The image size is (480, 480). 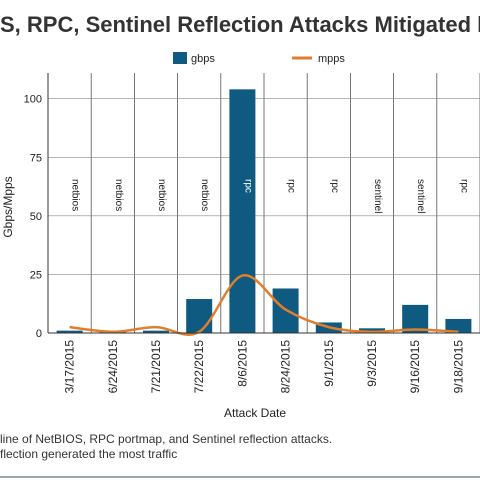 What do you see at coordinates (458, 367) in the screenshot?
I see `x-tick-label: 9/18/2015` at bounding box center [458, 367].